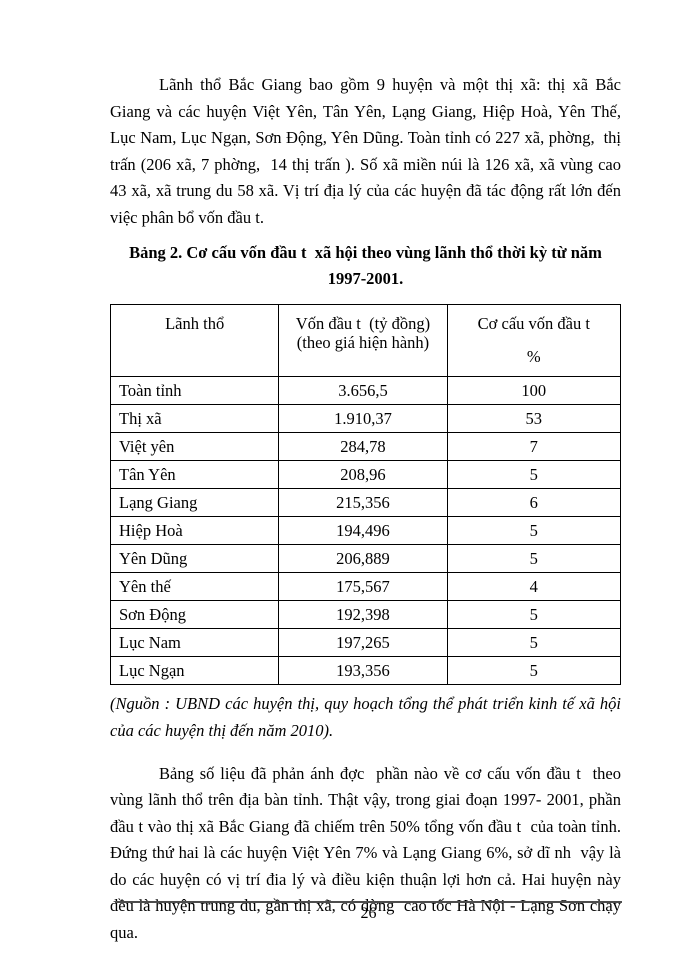 The image size is (700, 960). I want to click on table-row: Sơn Động 192,398 5, so click(365, 614).